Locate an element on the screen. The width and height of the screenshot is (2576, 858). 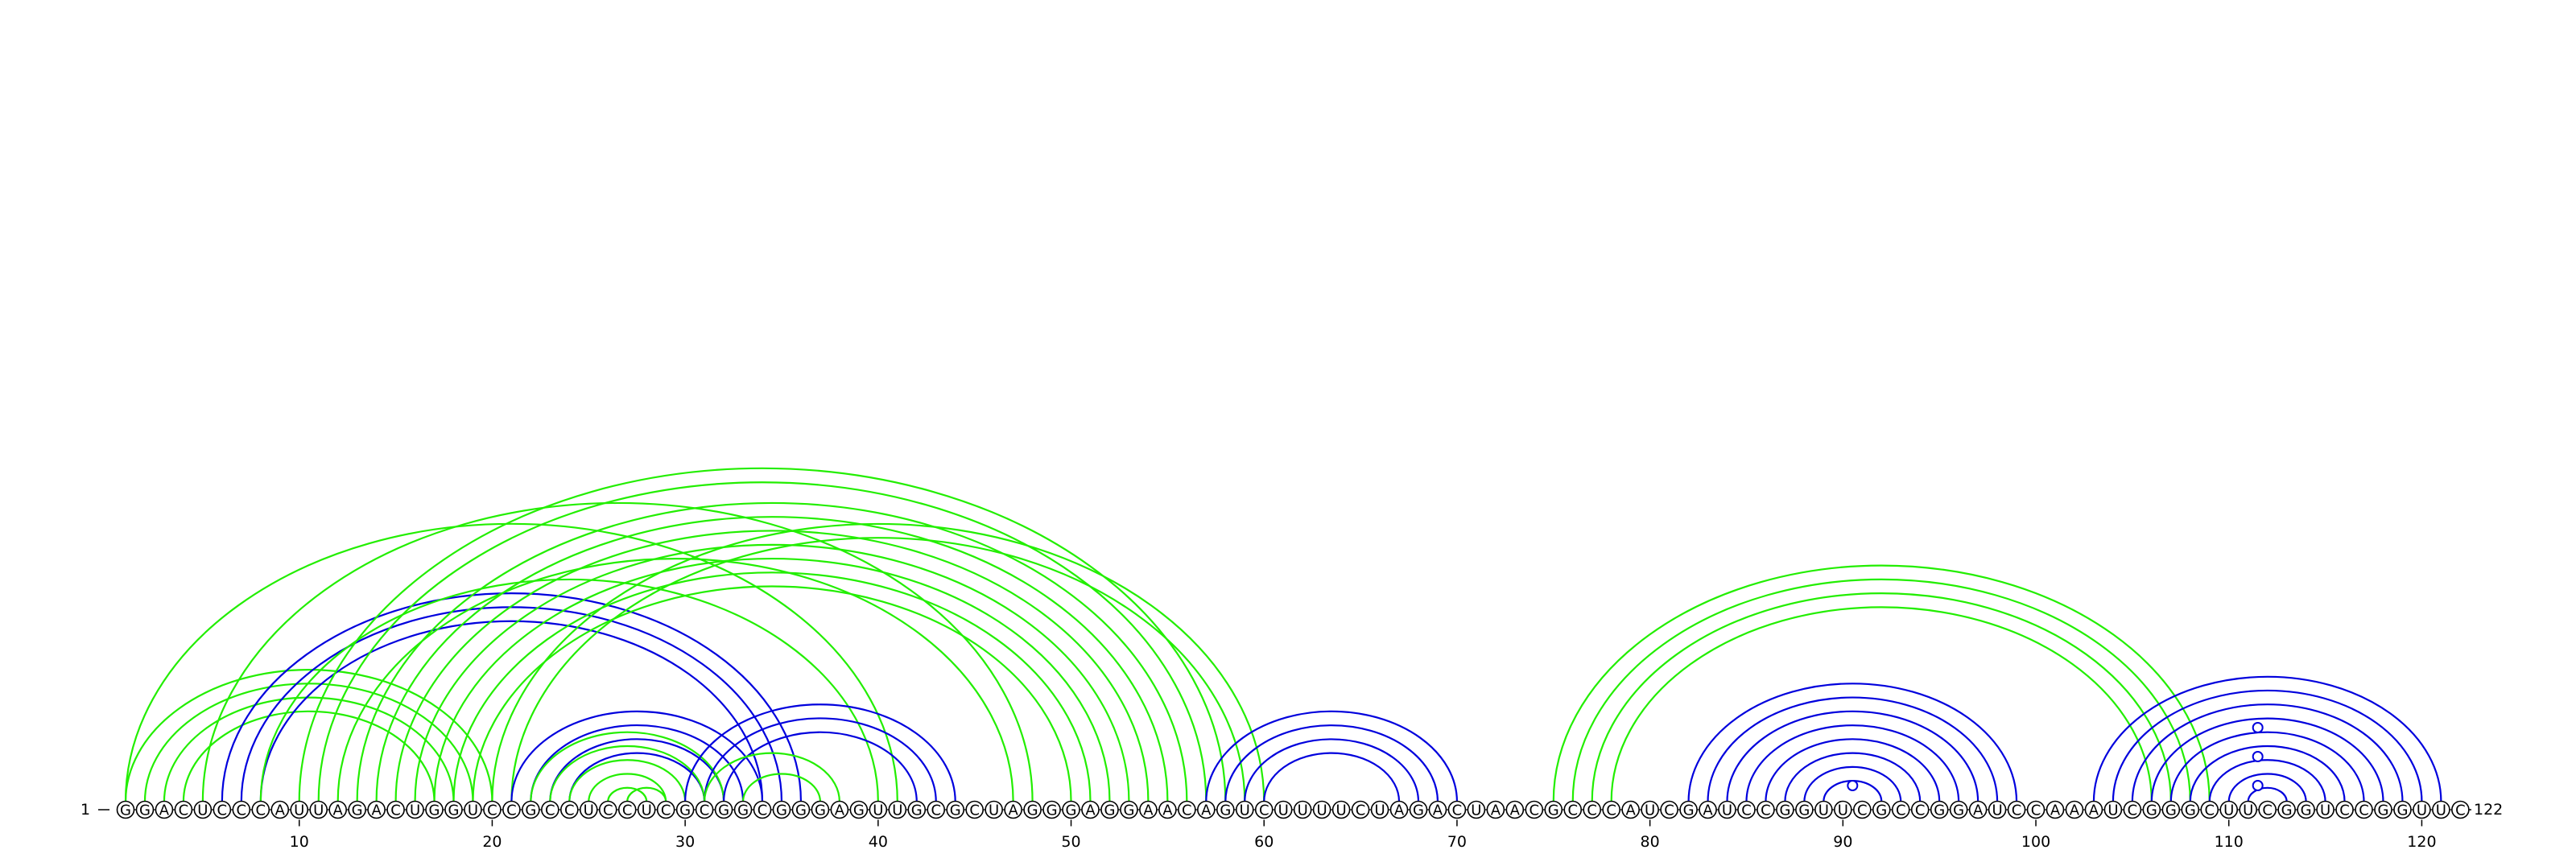
nucleotide-112: C is located at coordinates (2267, 809).